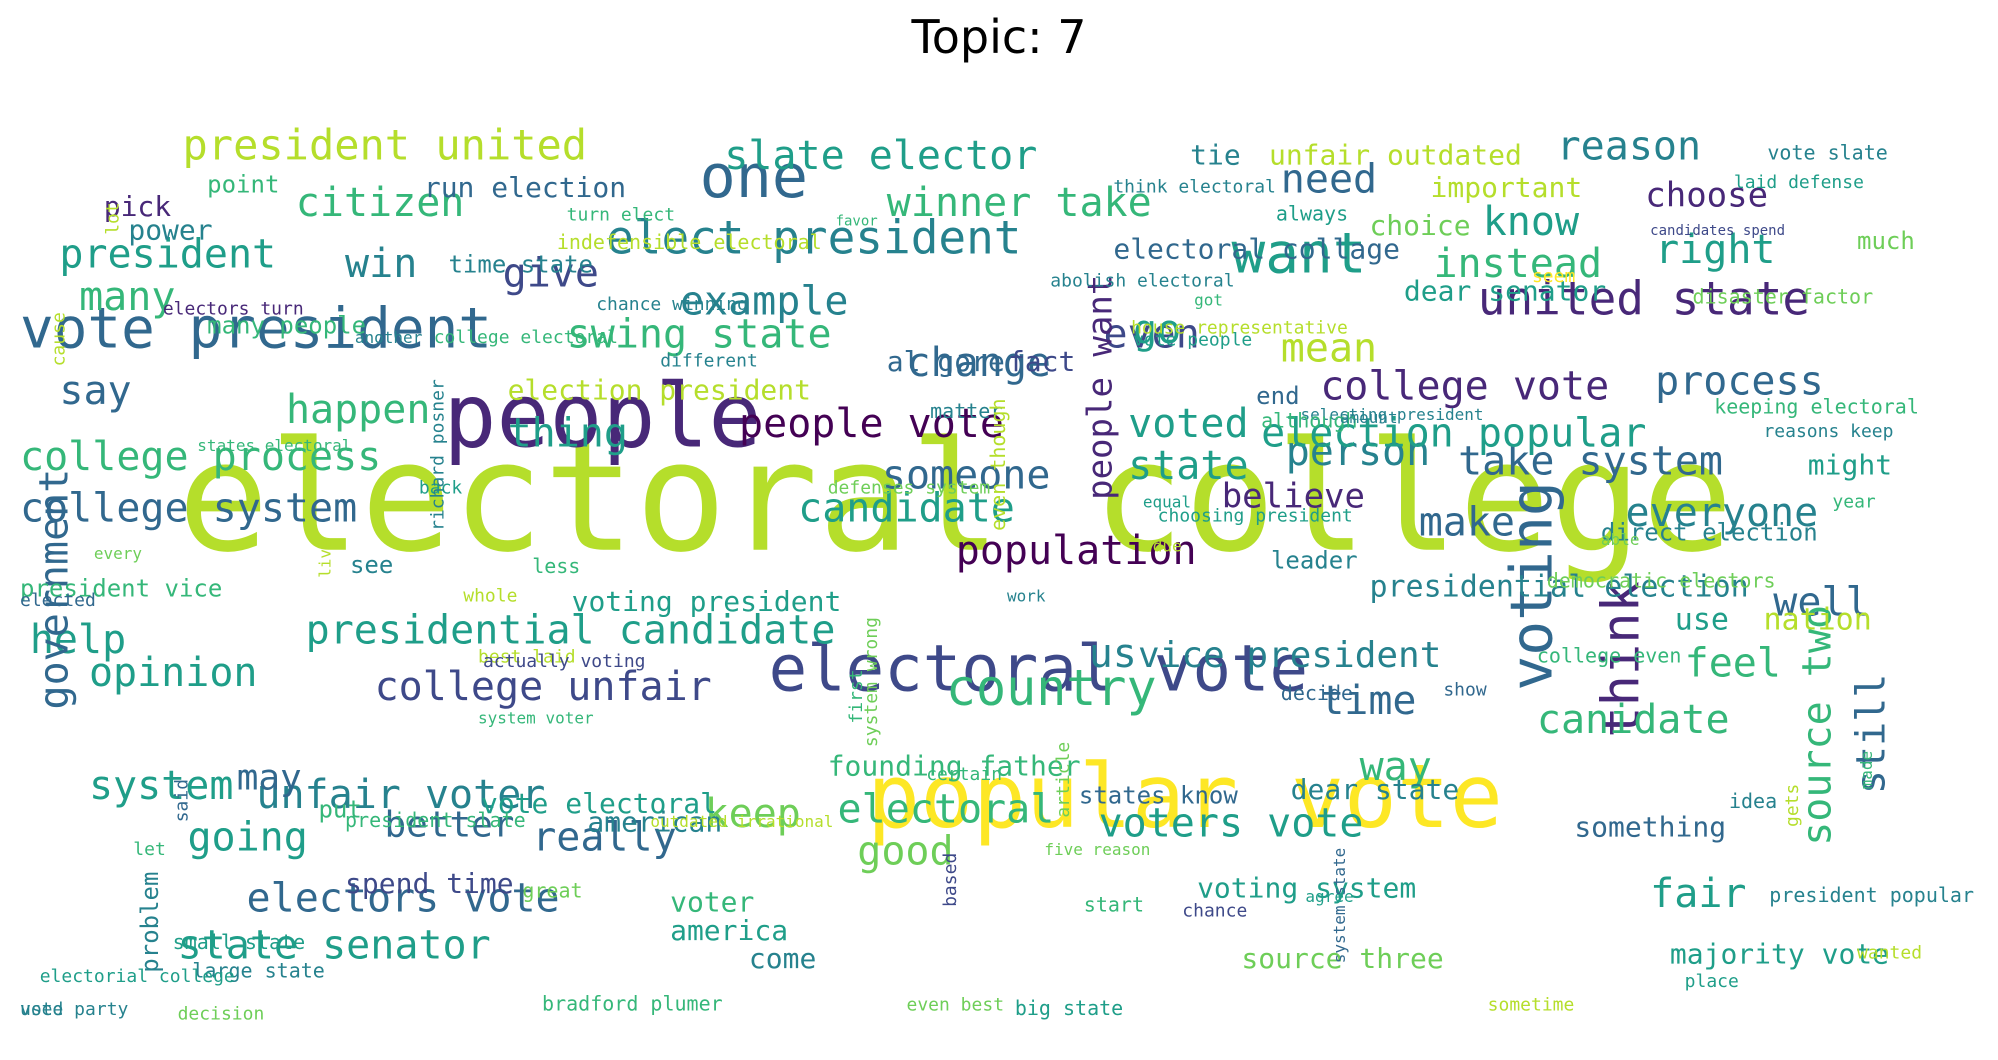 Image resolution: width=1998 pixels, height=1060 pixels. Describe the element at coordinates (1167, 546) in the screenshot. I see `word-150: due` at that location.